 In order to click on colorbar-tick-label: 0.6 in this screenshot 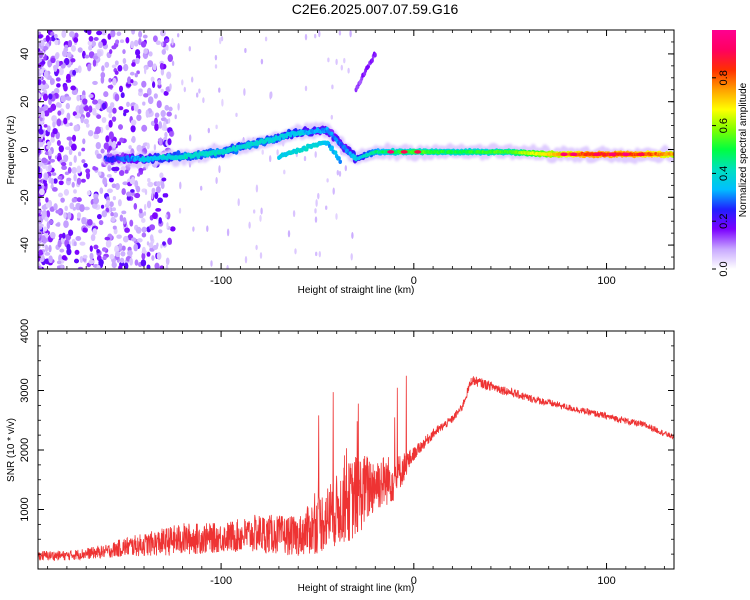, I will do `click(724, 125)`.